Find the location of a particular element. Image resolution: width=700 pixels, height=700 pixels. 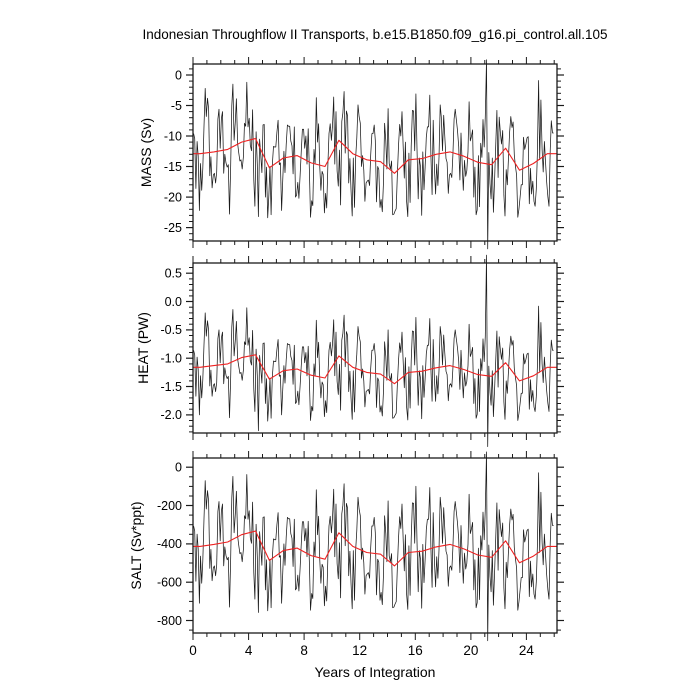

y-tick-label: -600 is located at coordinates (169, 583).